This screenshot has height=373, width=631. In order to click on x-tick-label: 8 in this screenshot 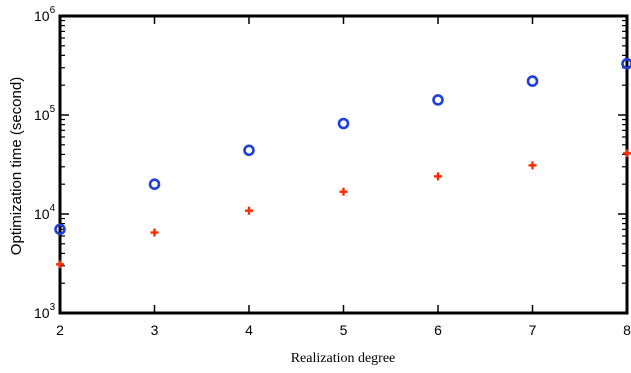, I will do `click(627, 330)`.